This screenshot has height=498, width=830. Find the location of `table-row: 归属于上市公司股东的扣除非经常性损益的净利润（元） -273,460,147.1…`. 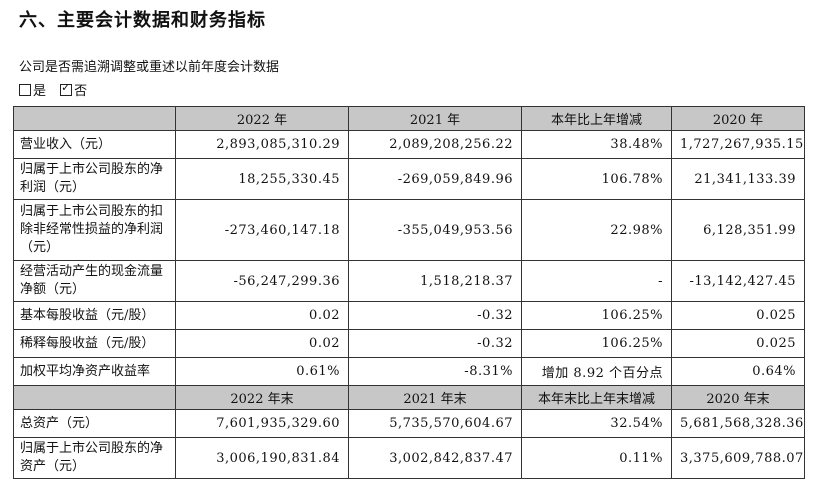

table-row: 归属于上市公司股东的扣除非经常性损益的净利润（元） -273,460,147.1… is located at coordinates (409, 230).